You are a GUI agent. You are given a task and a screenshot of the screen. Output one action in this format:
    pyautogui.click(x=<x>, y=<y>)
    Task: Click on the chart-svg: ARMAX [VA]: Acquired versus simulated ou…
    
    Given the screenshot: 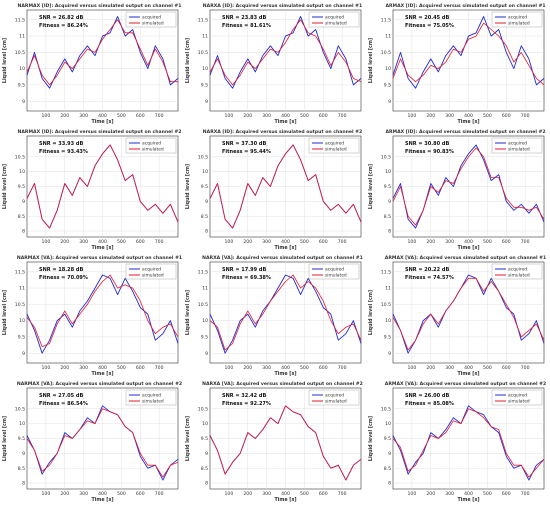 What is the action you would take?
    pyautogui.click(x=457, y=316)
    